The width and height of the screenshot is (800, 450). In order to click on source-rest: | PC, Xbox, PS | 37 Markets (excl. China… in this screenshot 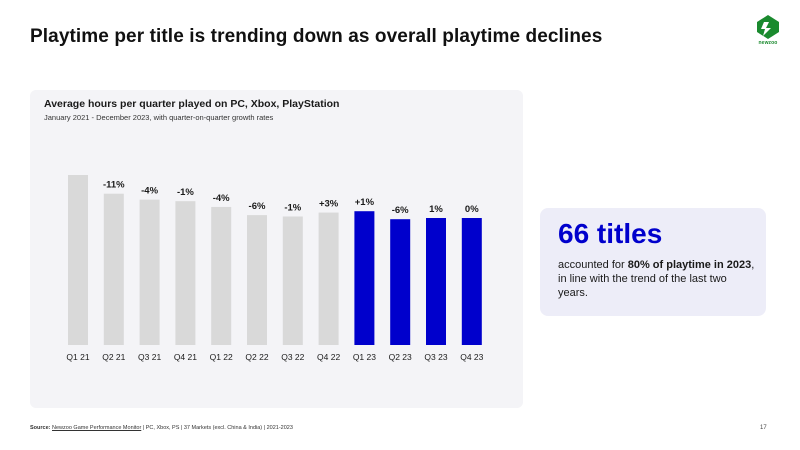, I will do `click(217, 428)`.